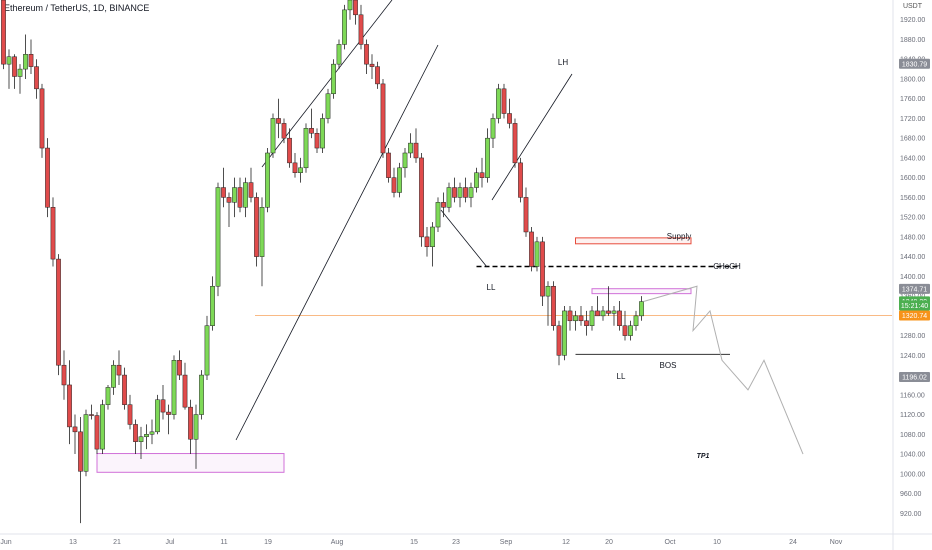 Image resolution: width=932 pixels, height=550 pixels. What do you see at coordinates (717, 542) in the screenshot?
I see `x-tick-label: 10` at bounding box center [717, 542].